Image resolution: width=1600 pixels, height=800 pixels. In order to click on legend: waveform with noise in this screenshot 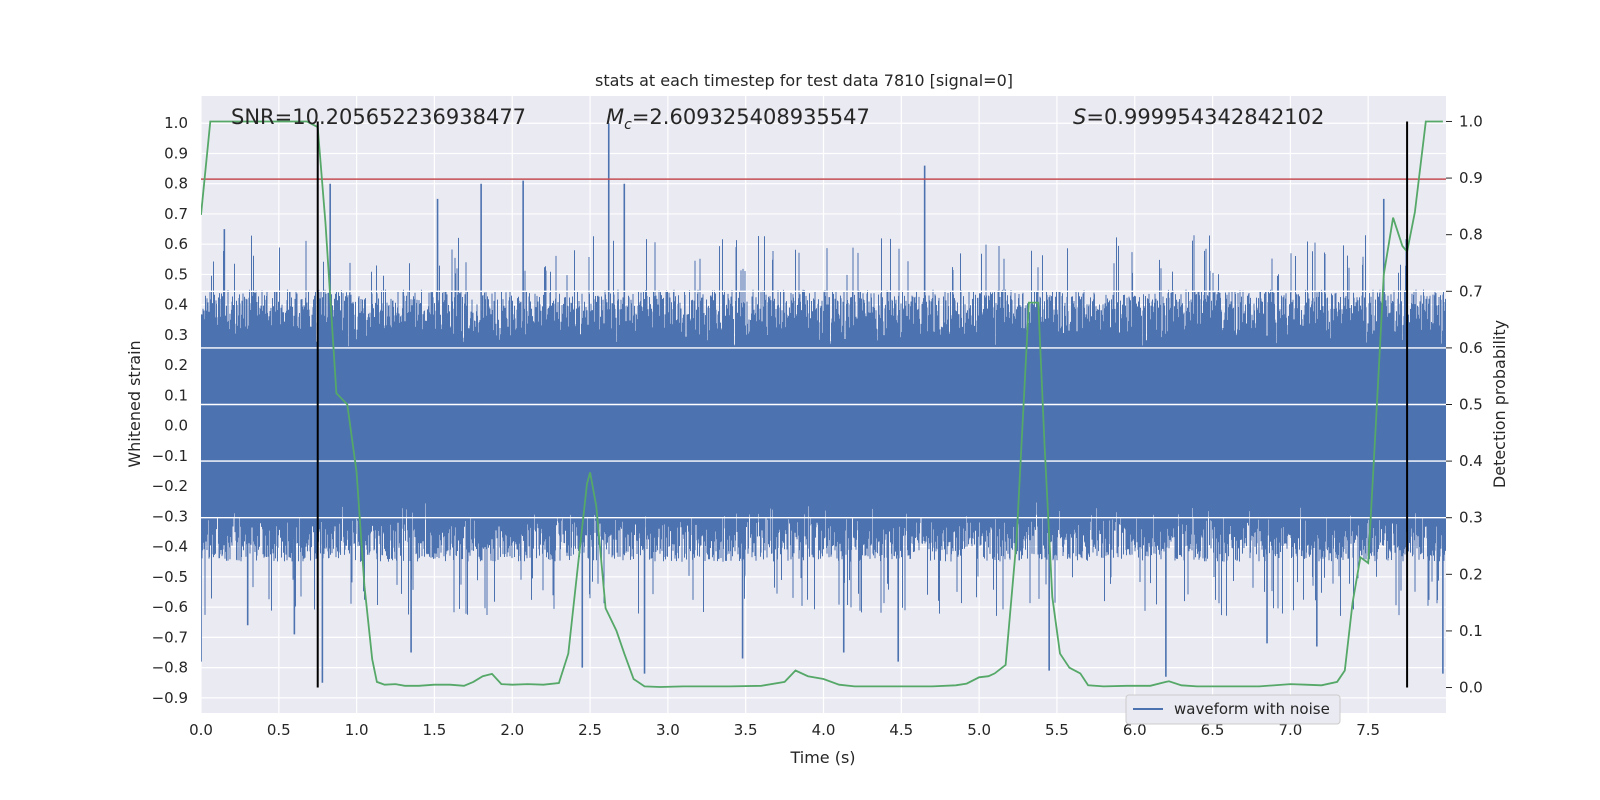, I will do `click(1233, 709)`.